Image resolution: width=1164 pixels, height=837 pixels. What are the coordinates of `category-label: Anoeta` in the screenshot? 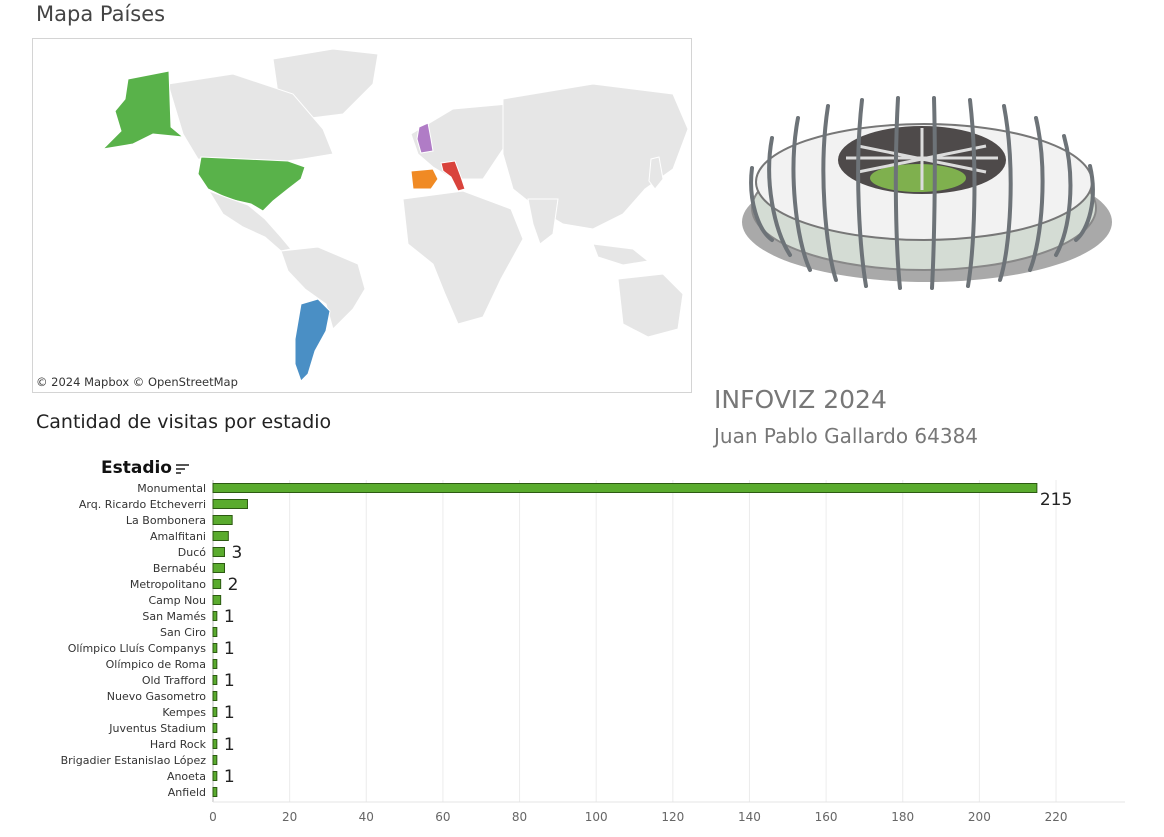 It's located at (186, 776).